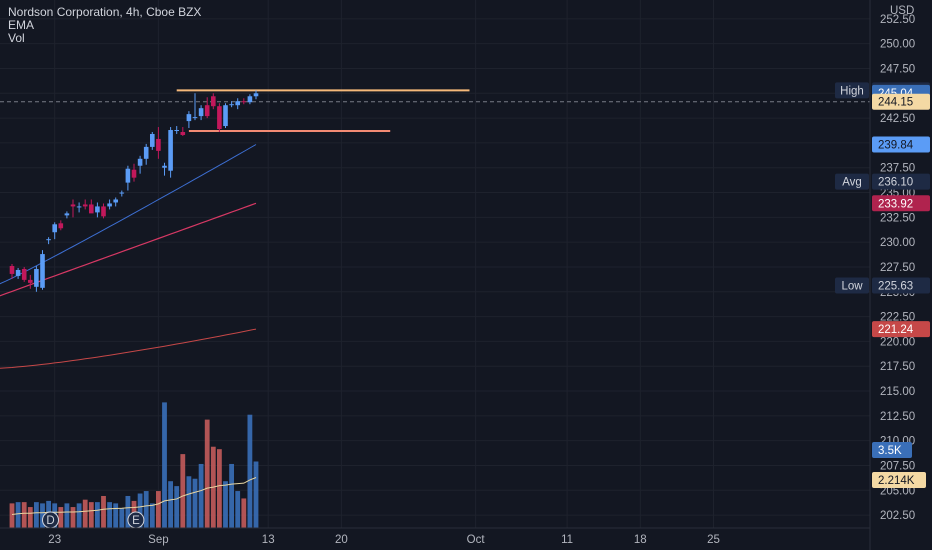  Describe the element at coordinates (134, 465) in the screenshot. I see `volume-pane` at that location.